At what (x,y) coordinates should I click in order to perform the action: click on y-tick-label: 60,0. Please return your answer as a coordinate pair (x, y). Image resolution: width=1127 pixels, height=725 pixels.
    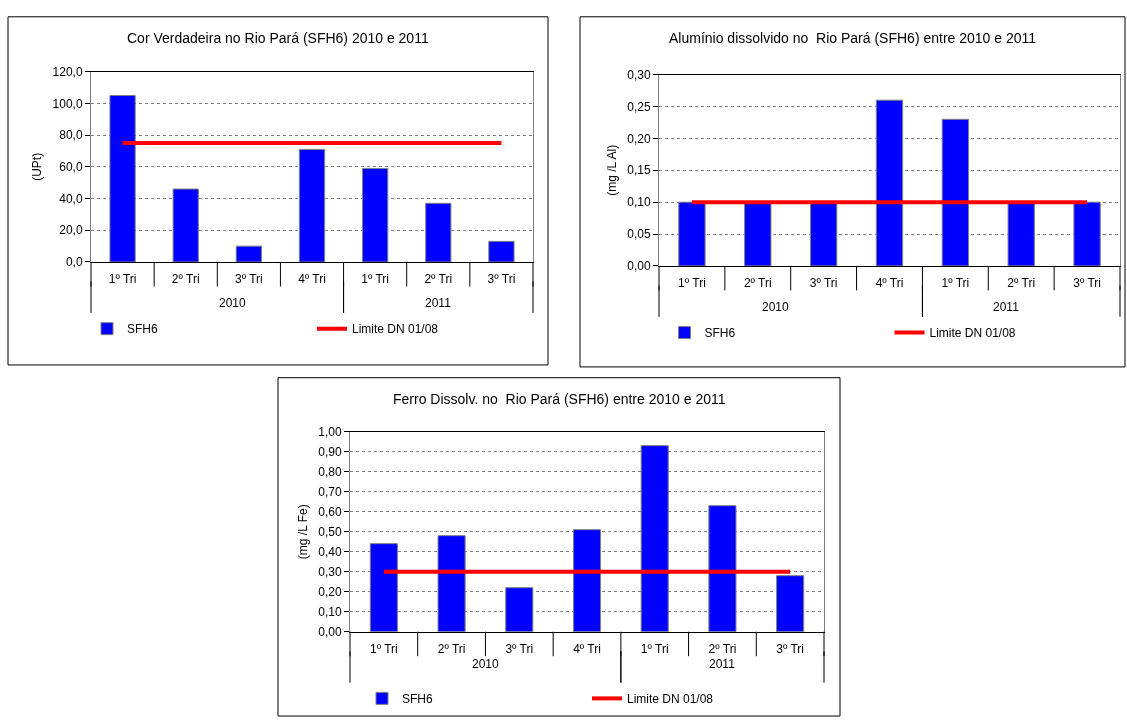
    Looking at the image, I should click on (71, 167).